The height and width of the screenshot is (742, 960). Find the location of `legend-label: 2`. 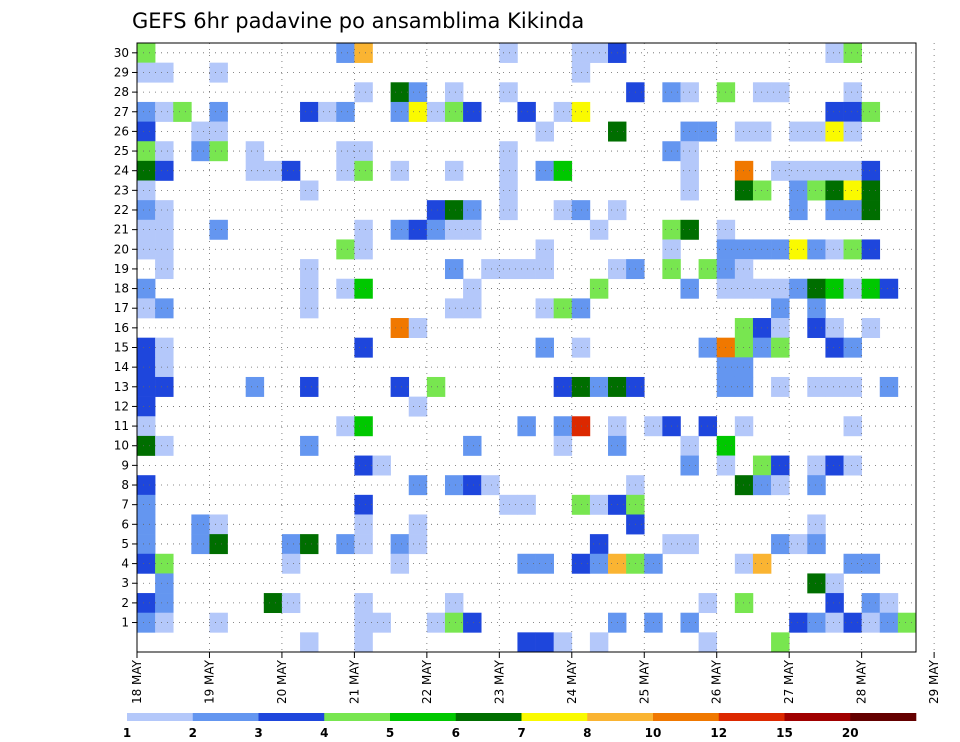

legend-label: 2 is located at coordinates (193, 733).